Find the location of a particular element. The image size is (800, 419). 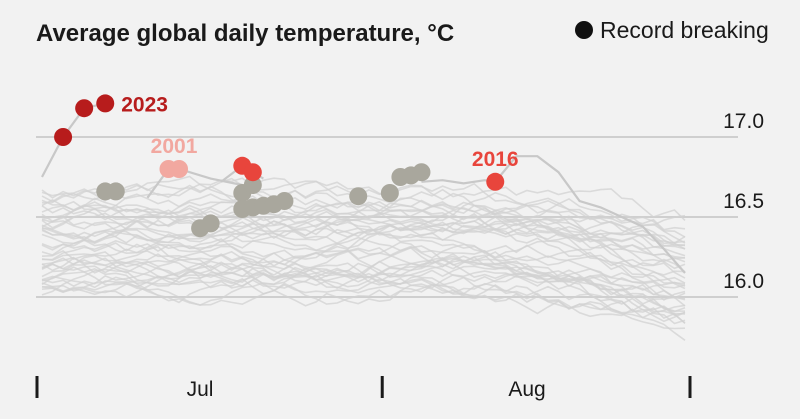

legend-label: Record breaking is located at coordinates (684, 30).